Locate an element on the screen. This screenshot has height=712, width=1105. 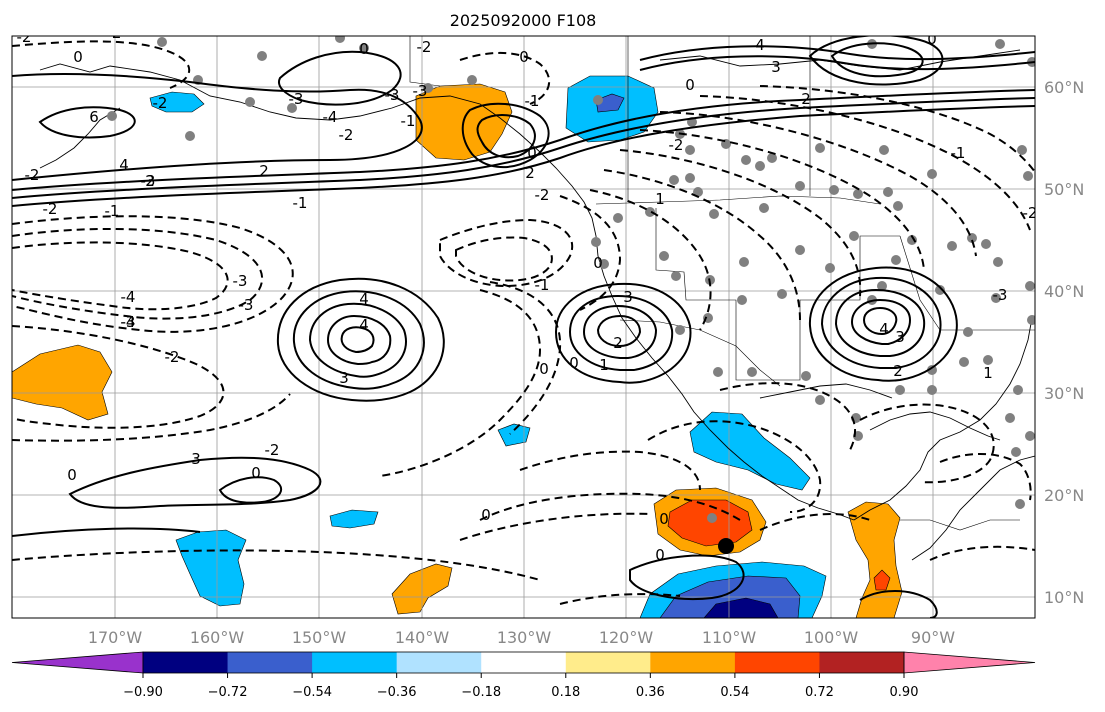
contour-label: 6 is located at coordinates (94, 117).